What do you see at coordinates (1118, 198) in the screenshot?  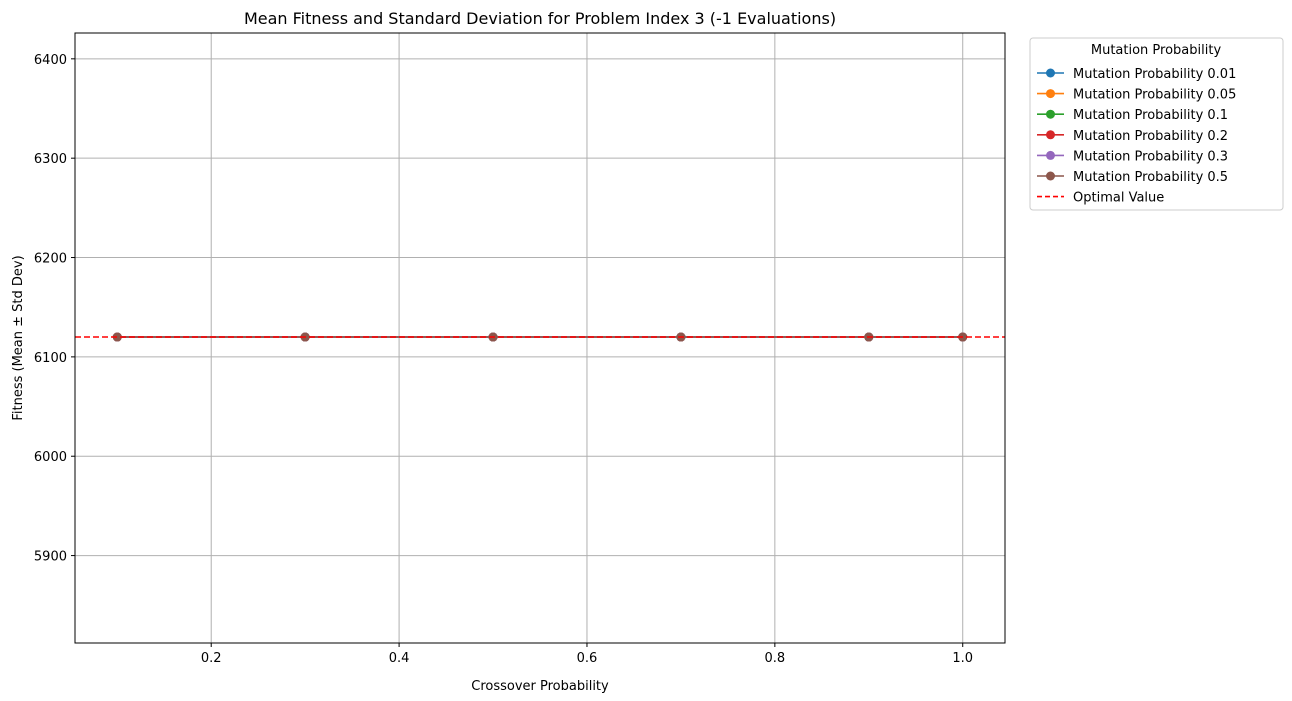 I see `legend-entry-label: Optimal Value` at bounding box center [1118, 198].